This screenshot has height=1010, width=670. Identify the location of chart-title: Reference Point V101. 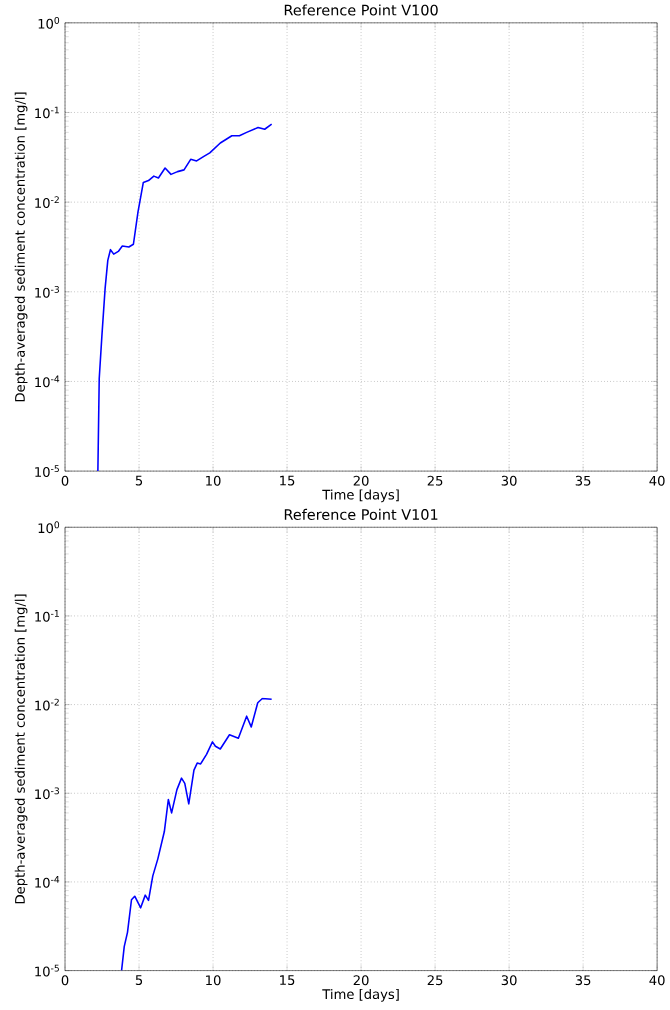
(361, 514).